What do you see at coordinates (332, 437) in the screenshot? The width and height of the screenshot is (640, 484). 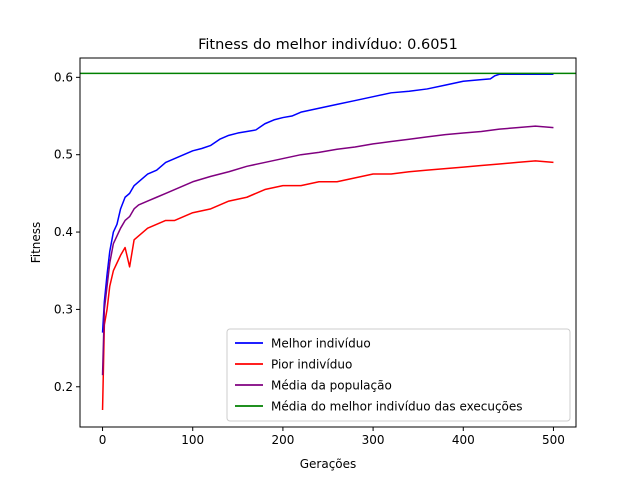 I see `x-axis-ticks: 0 100 200 300 400 500` at bounding box center [332, 437].